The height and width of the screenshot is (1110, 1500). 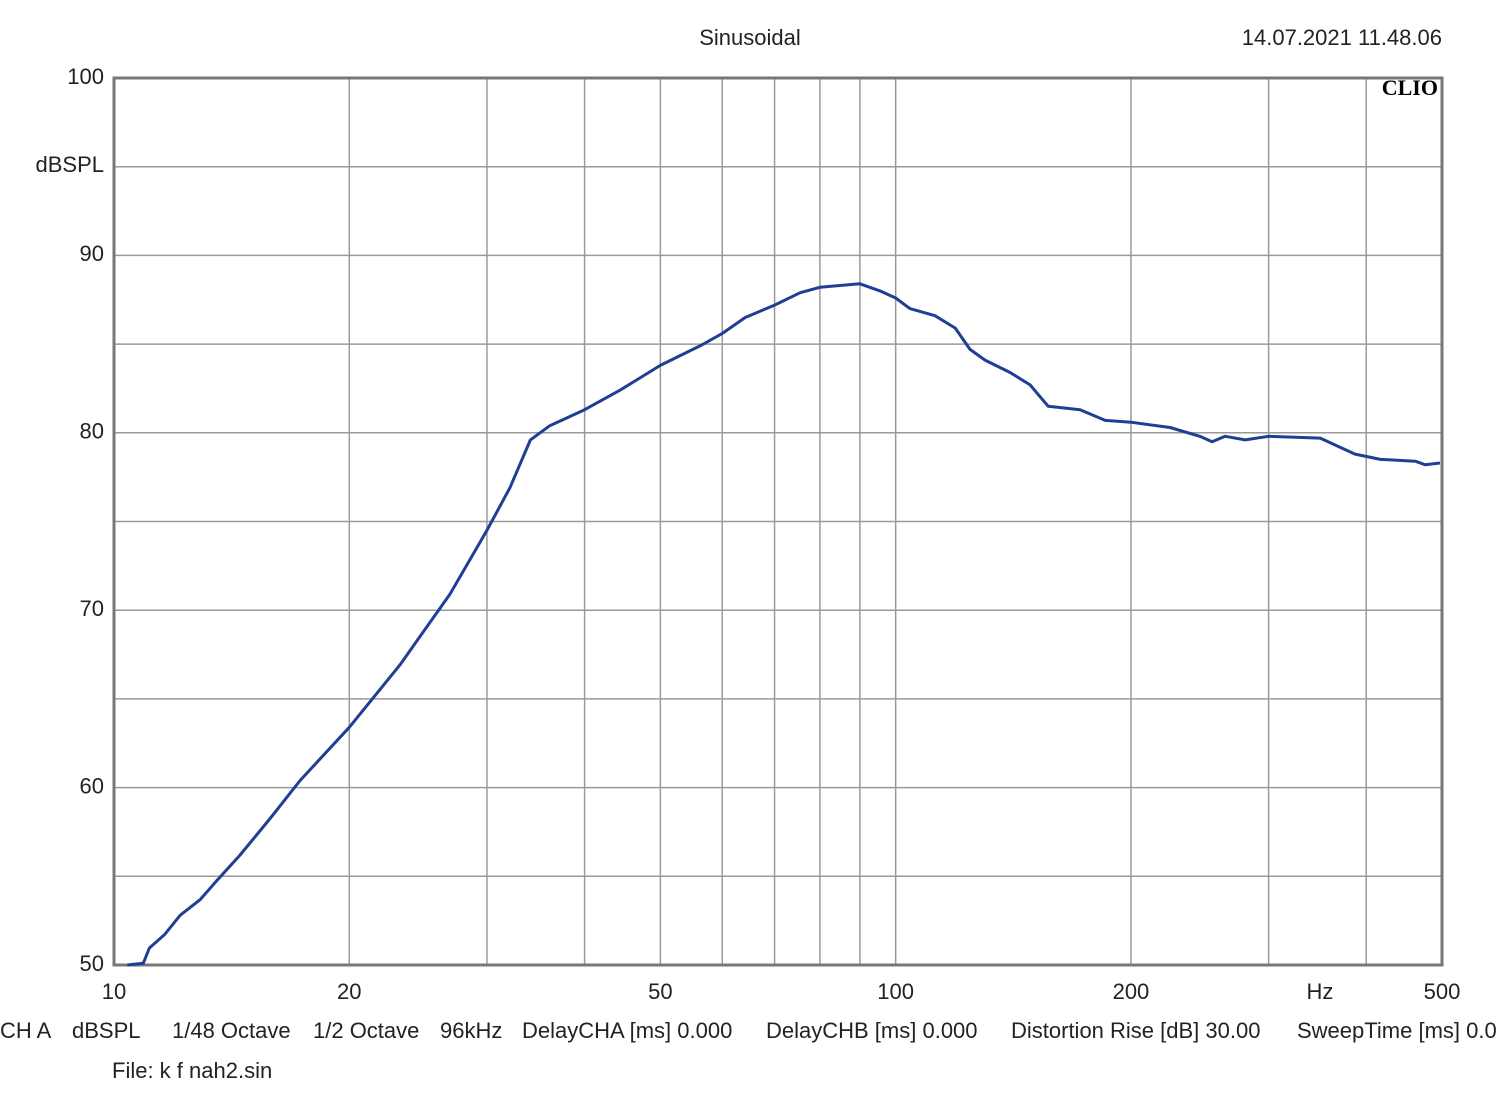 I want to click on timestamp: 14.07.2021 11.48.06, so click(x=1342, y=37).